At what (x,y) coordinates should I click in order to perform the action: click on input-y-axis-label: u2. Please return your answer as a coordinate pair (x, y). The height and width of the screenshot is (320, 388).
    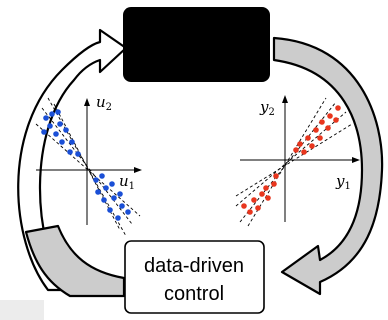
    Looking at the image, I should click on (104, 103).